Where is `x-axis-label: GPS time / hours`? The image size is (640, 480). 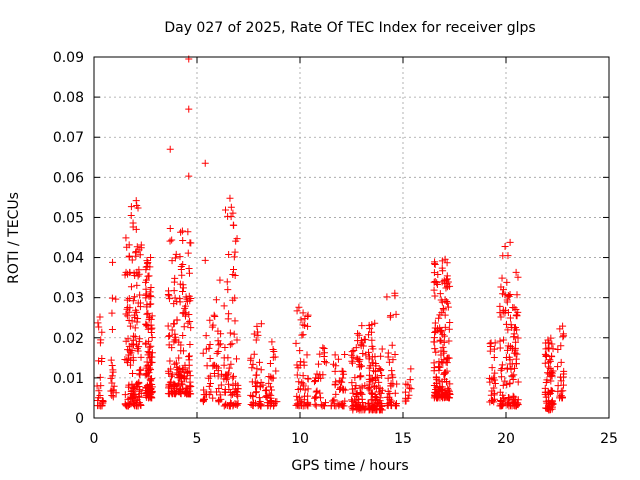 x-axis-label: GPS time / hours is located at coordinates (349, 466).